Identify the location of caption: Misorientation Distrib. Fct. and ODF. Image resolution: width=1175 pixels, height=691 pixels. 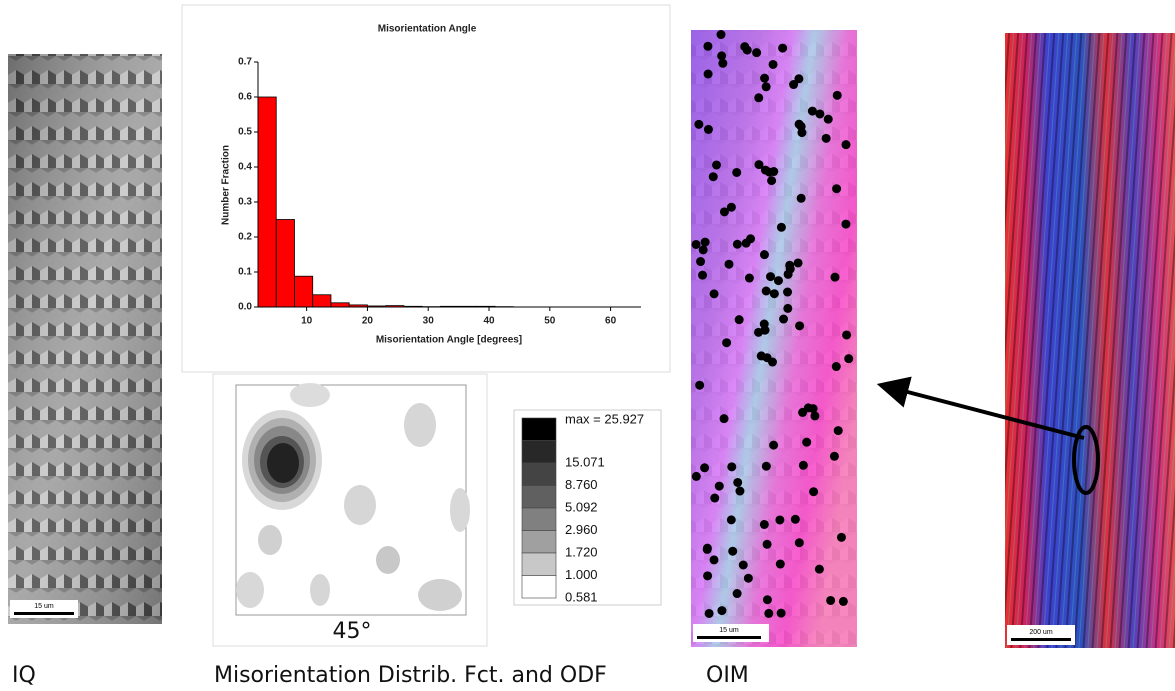
(410, 675).